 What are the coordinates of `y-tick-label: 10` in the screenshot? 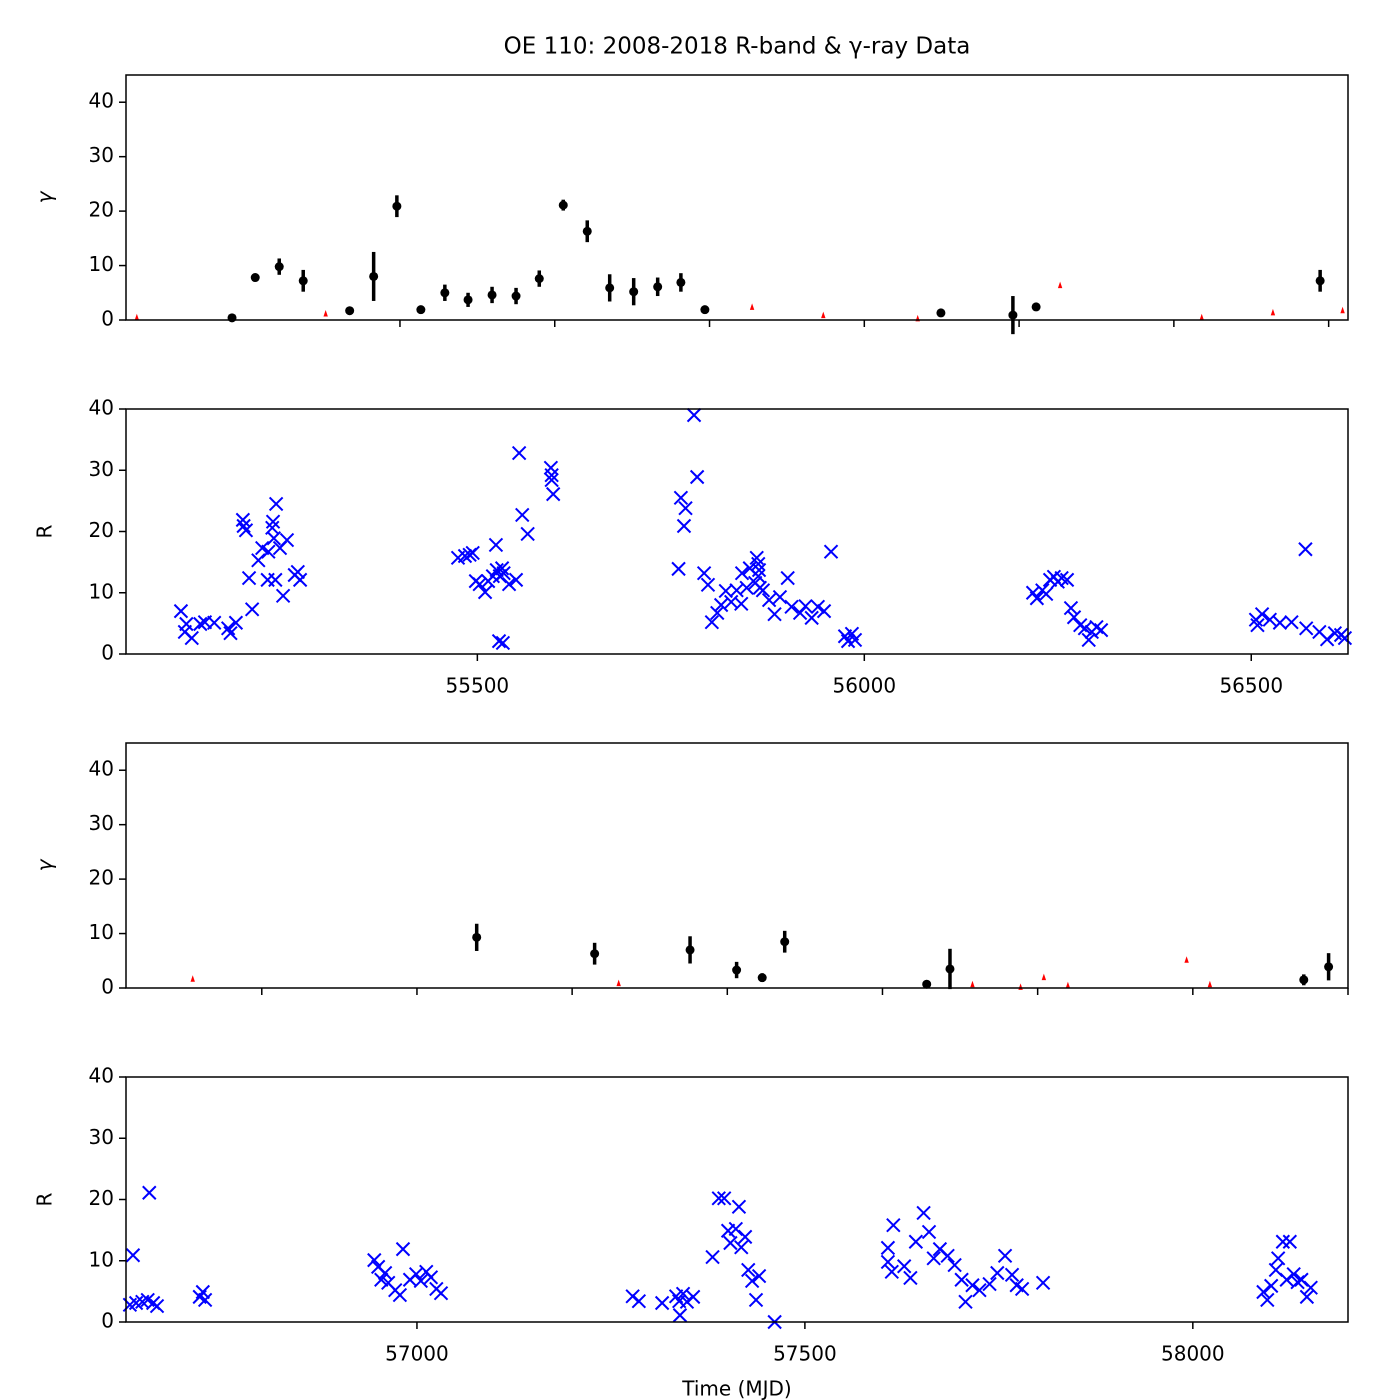 It's located at (101, 591).